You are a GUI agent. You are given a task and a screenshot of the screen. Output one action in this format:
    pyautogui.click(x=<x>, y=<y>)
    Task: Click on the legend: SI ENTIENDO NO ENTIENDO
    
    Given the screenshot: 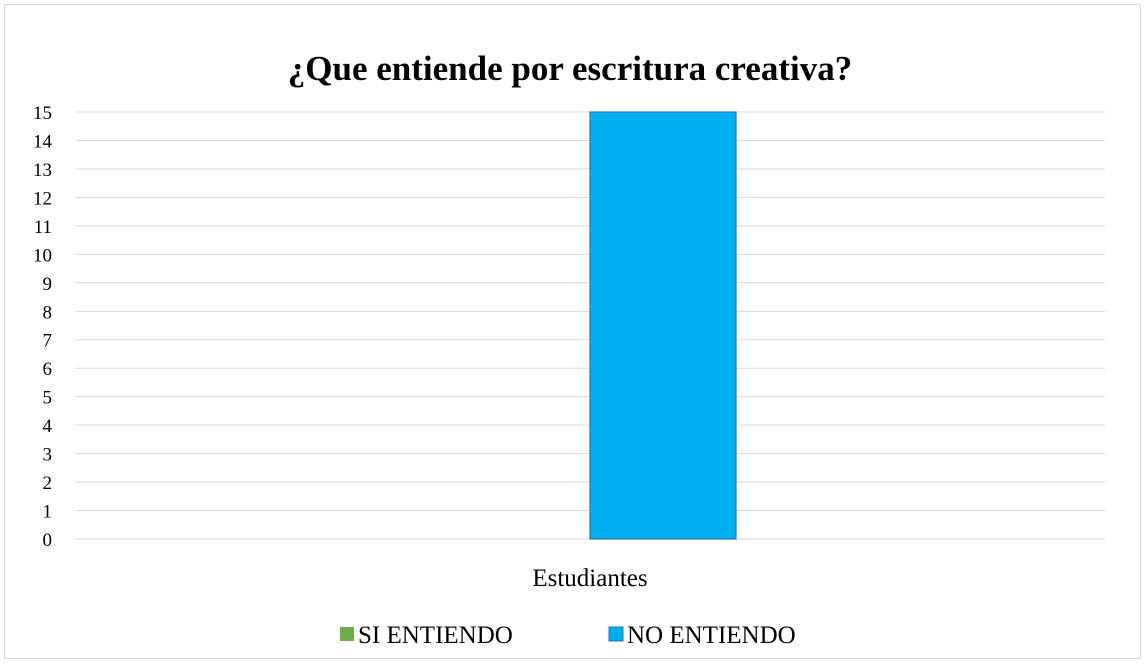 What is the action you would take?
    pyautogui.click(x=568, y=635)
    